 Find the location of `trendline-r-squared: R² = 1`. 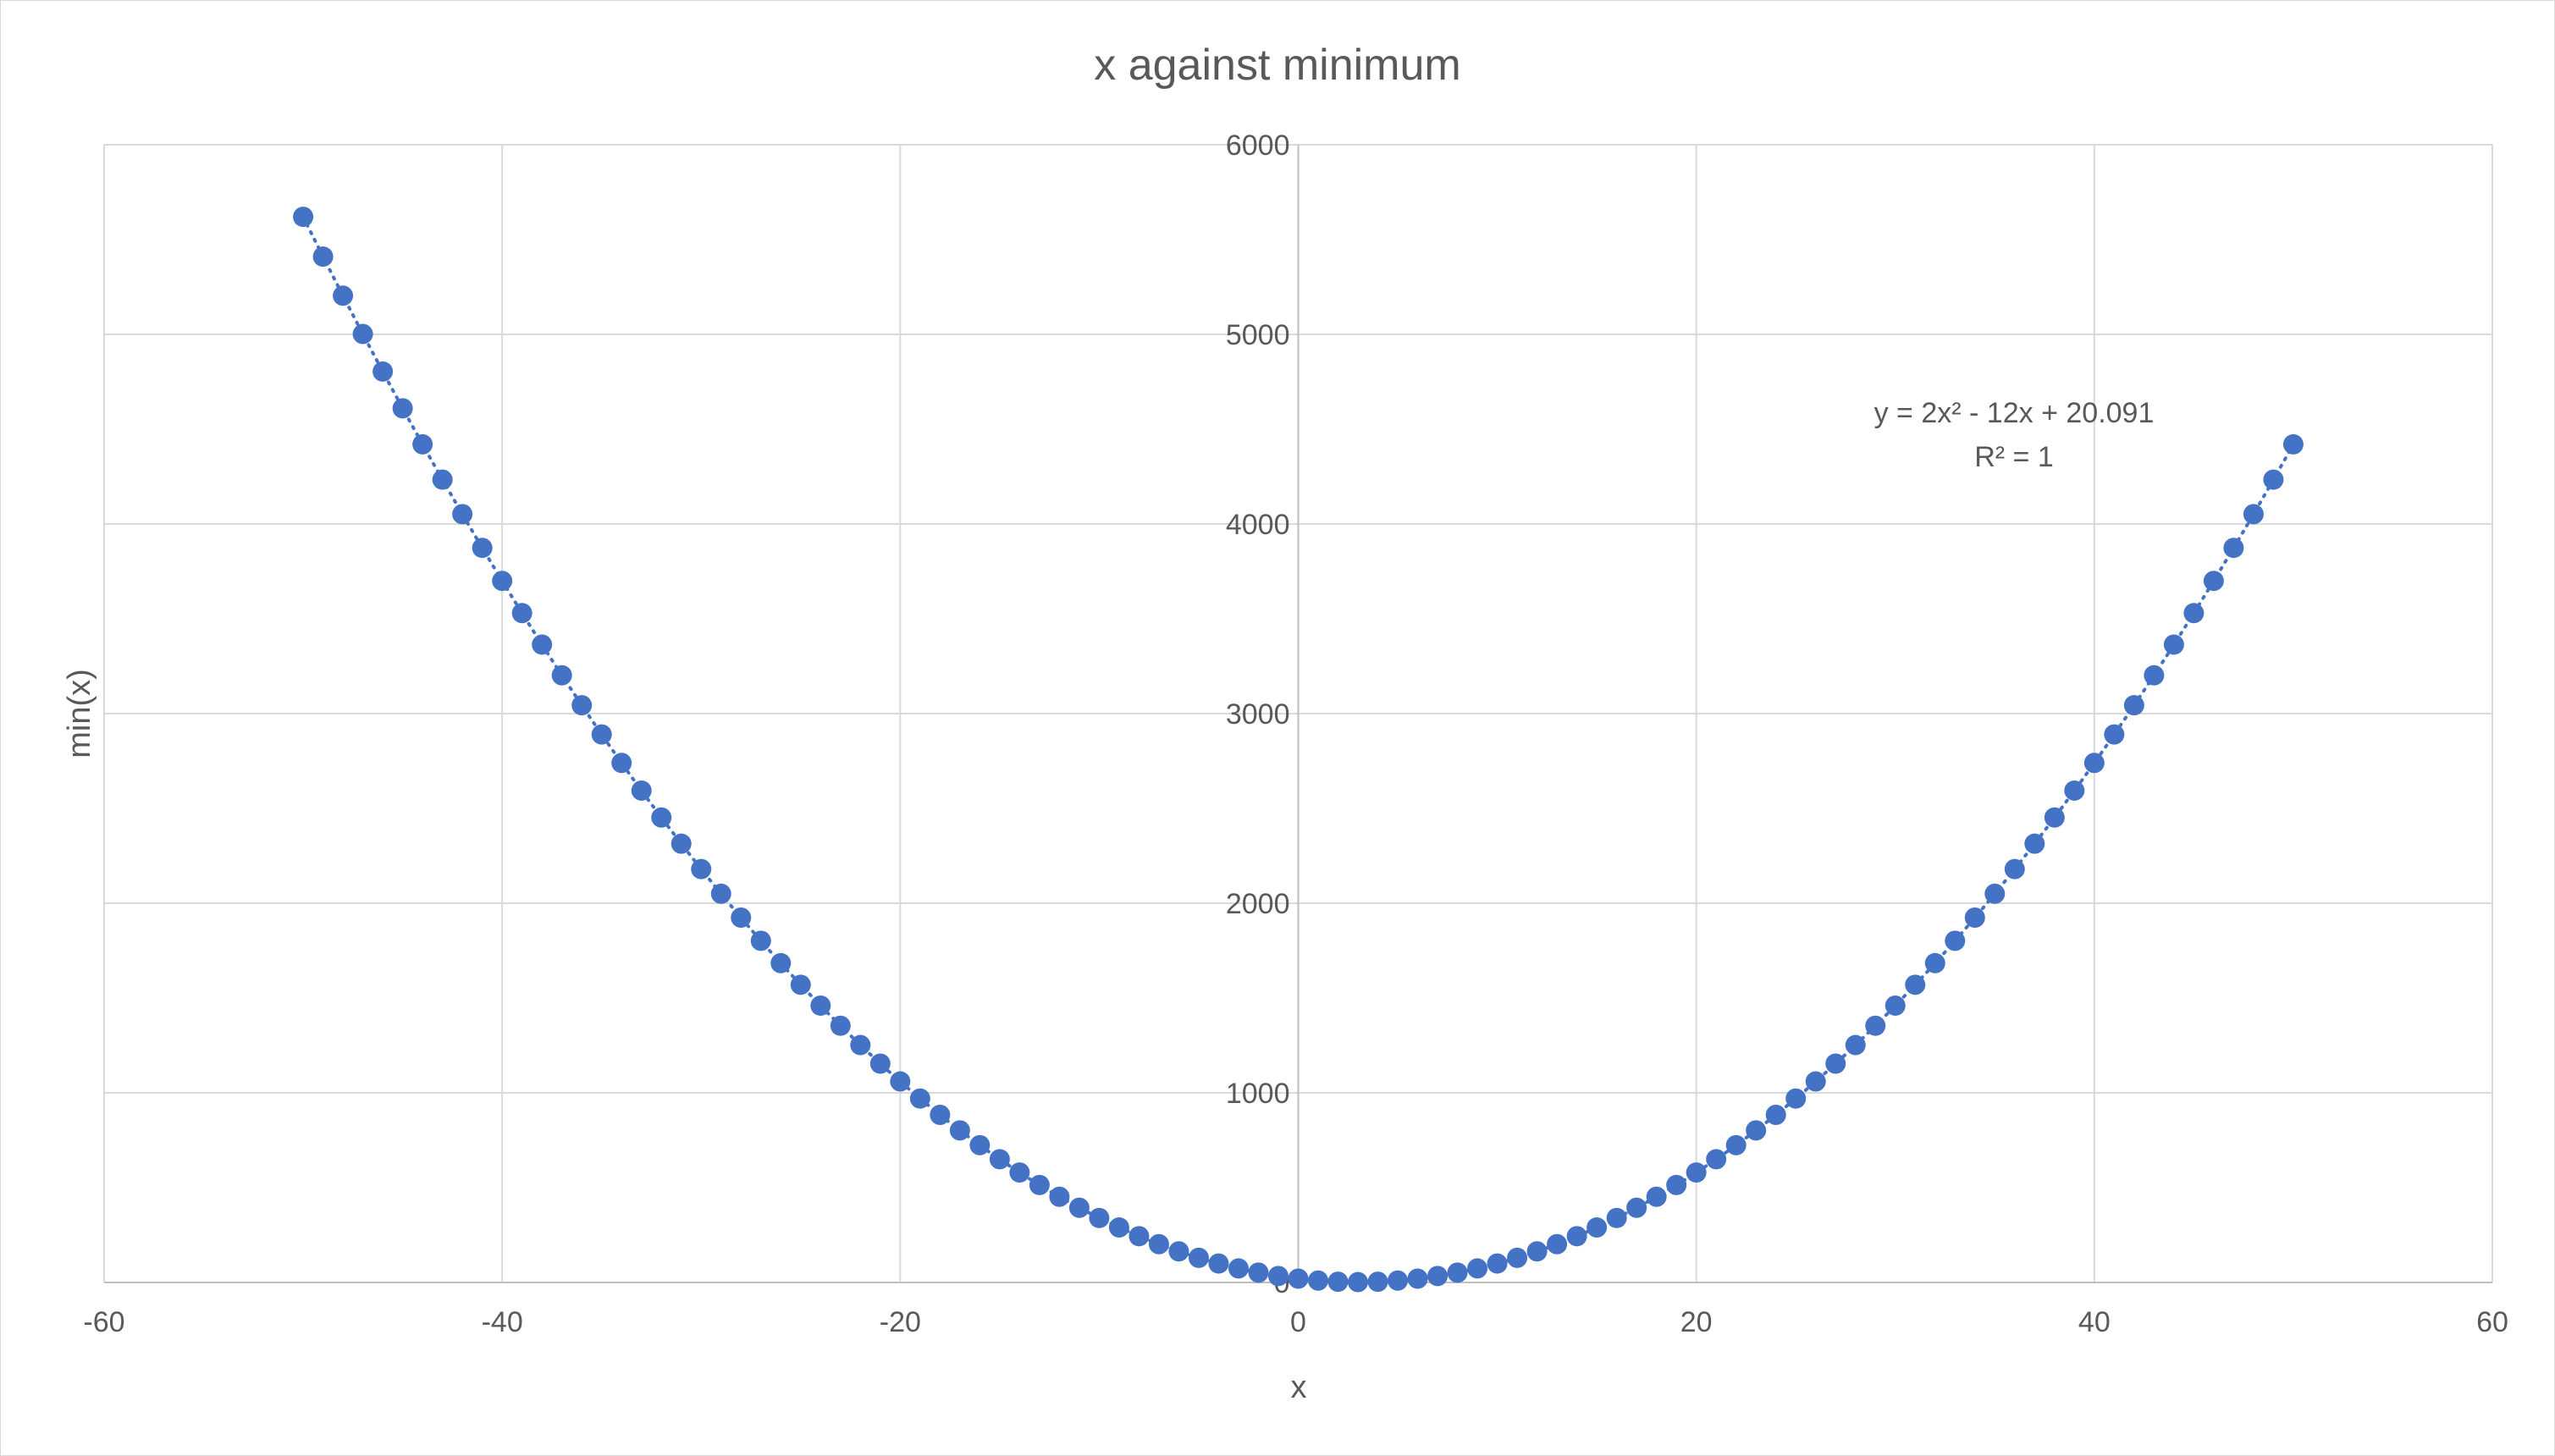

trendline-r-squared: R² = 1 is located at coordinates (2014, 457).